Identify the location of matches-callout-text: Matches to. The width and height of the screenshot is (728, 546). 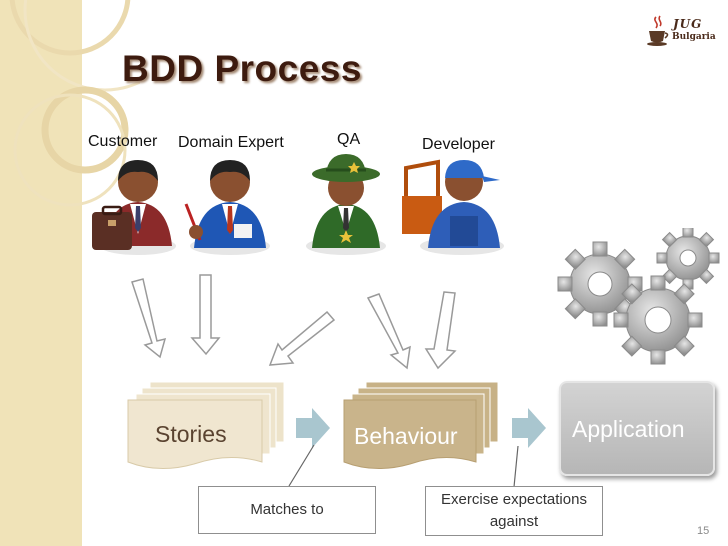
(287, 509).